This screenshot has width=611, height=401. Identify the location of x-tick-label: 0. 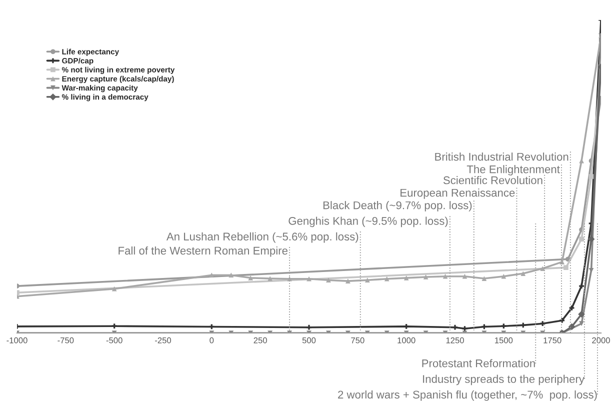
(212, 340).